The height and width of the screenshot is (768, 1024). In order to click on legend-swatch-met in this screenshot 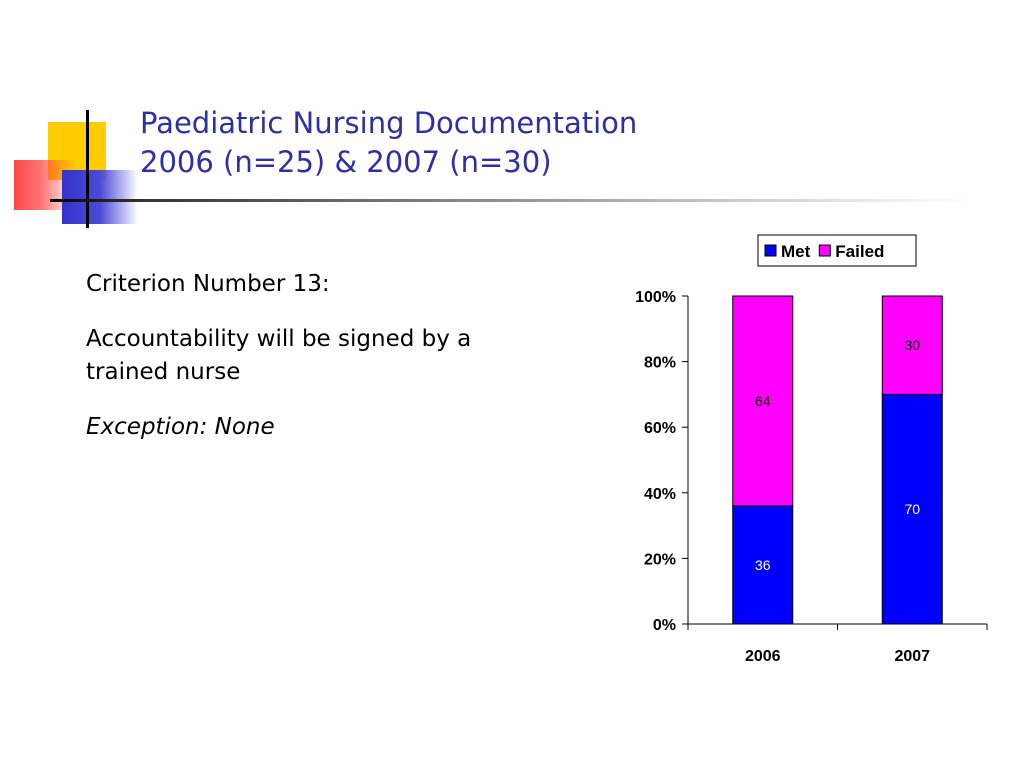, I will do `click(770, 250)`.